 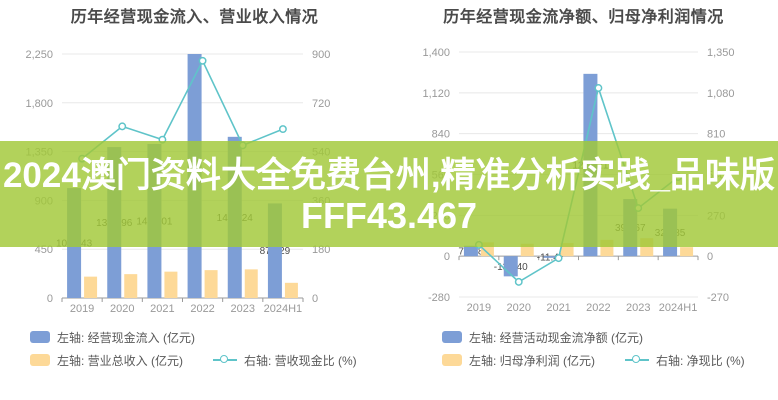 What do you see at coordinates (120, 360) in the screenshot?
I see `legend-label: 左轴: 营业总收入 (亿元)` at bounding box center [120, 360].